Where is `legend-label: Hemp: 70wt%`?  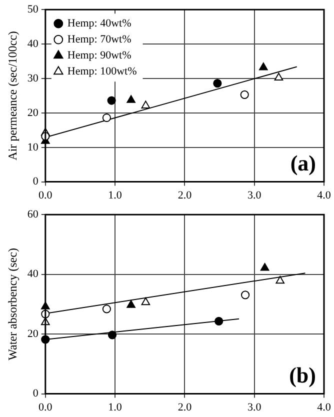
legend-label: Hemp: 70wt% is located at coordinates (99, 39).